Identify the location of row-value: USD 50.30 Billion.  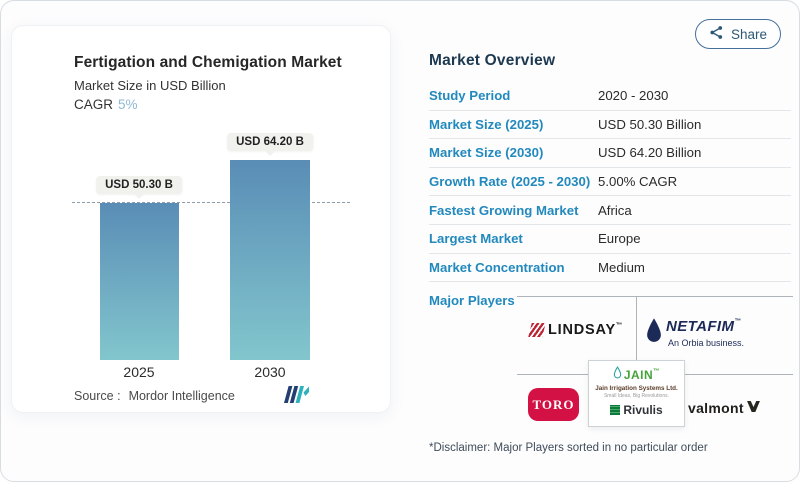
(650, 124).